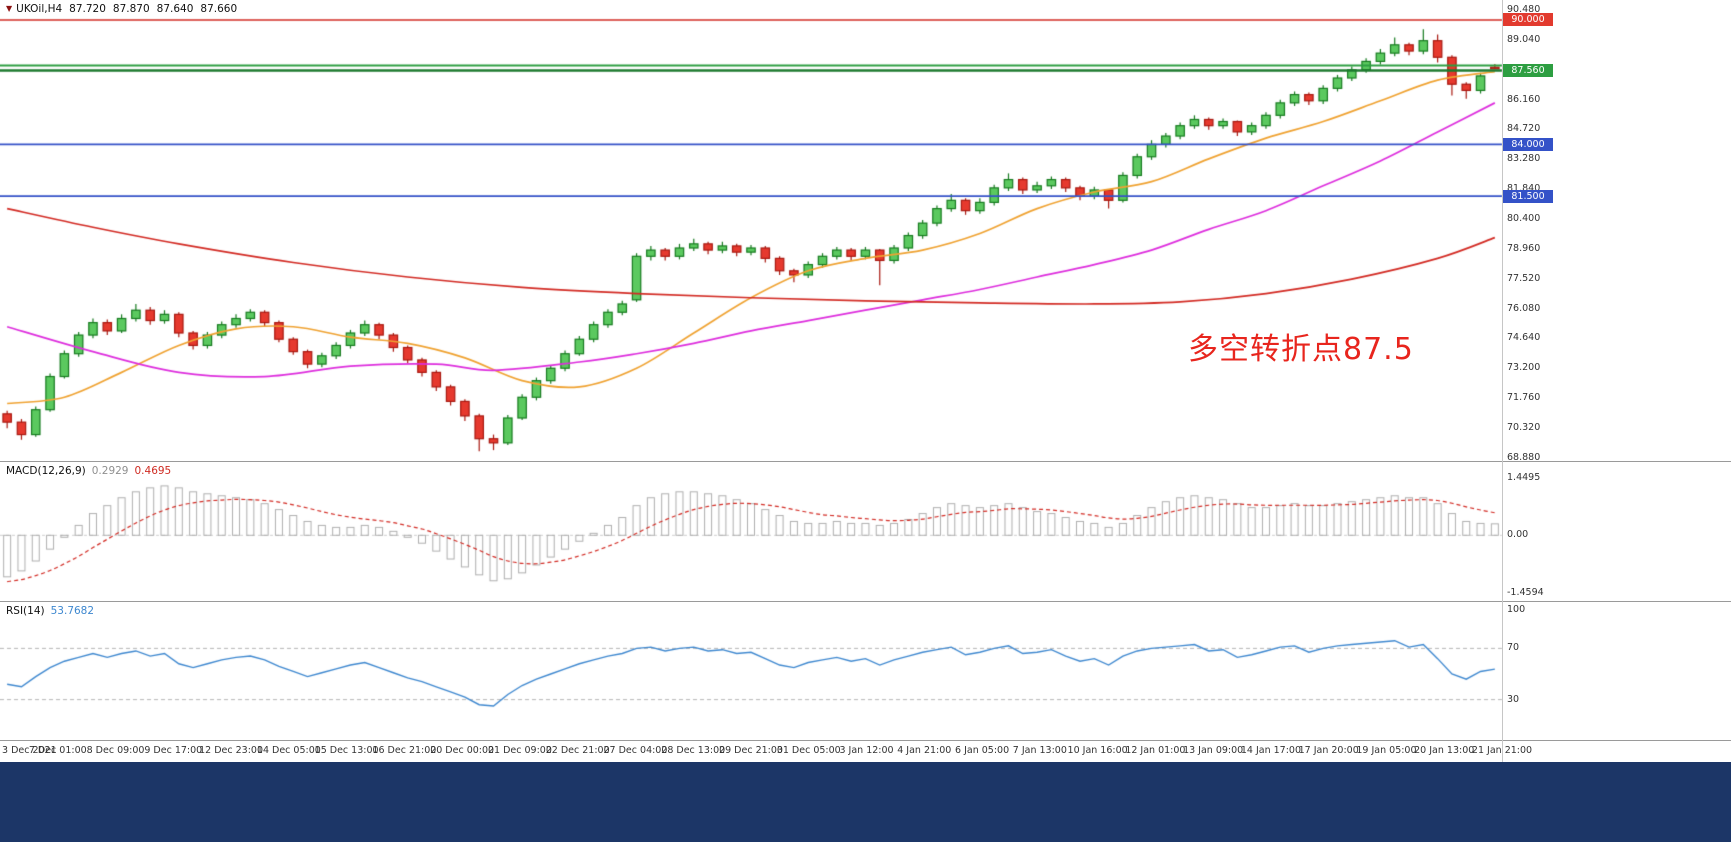 The image size is (1731, 842). What do you see at coordinates (808, 750) in the screenshot?
I see `time-axis-label: 31 Dec 05:00` at bounding box center [808, 750].